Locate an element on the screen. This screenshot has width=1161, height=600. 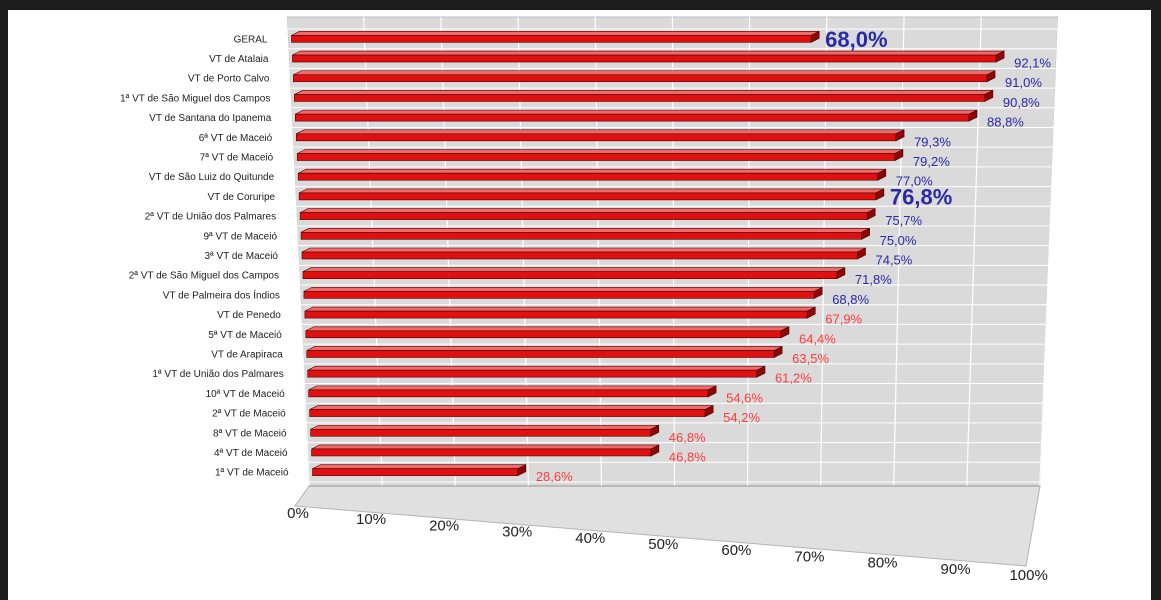
data-label: 61,2% is located at coordinates (793, 378).